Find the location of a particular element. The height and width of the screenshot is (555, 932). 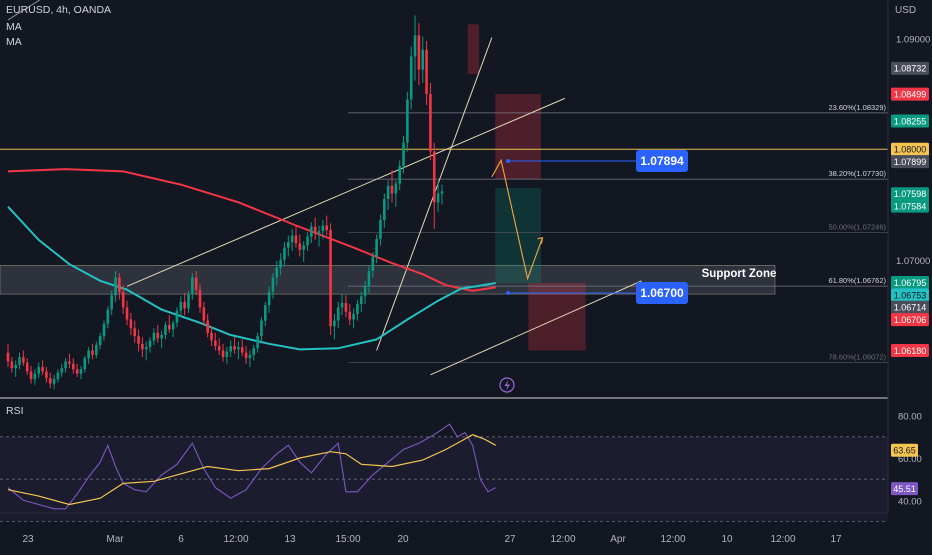

price-axis-label-8: 1.06753 is located at coordinates (910, 295).